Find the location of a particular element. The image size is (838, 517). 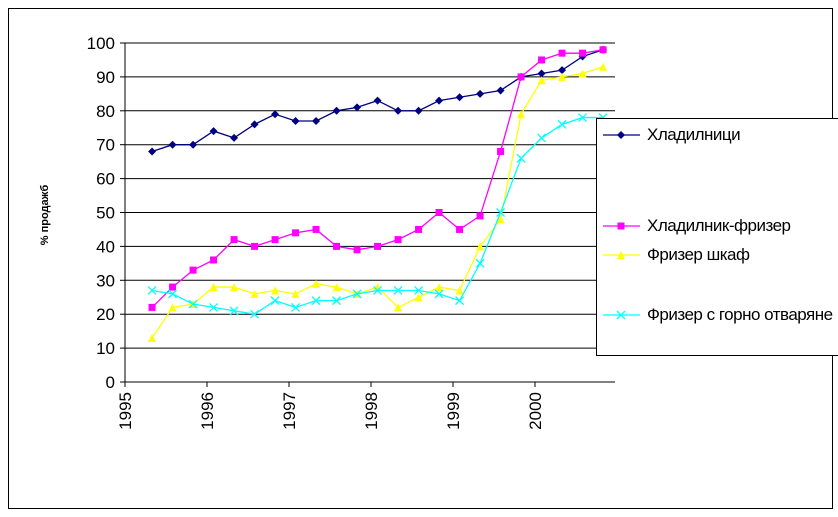

y-tick-label: 100 is located at coordinates (101, 43).